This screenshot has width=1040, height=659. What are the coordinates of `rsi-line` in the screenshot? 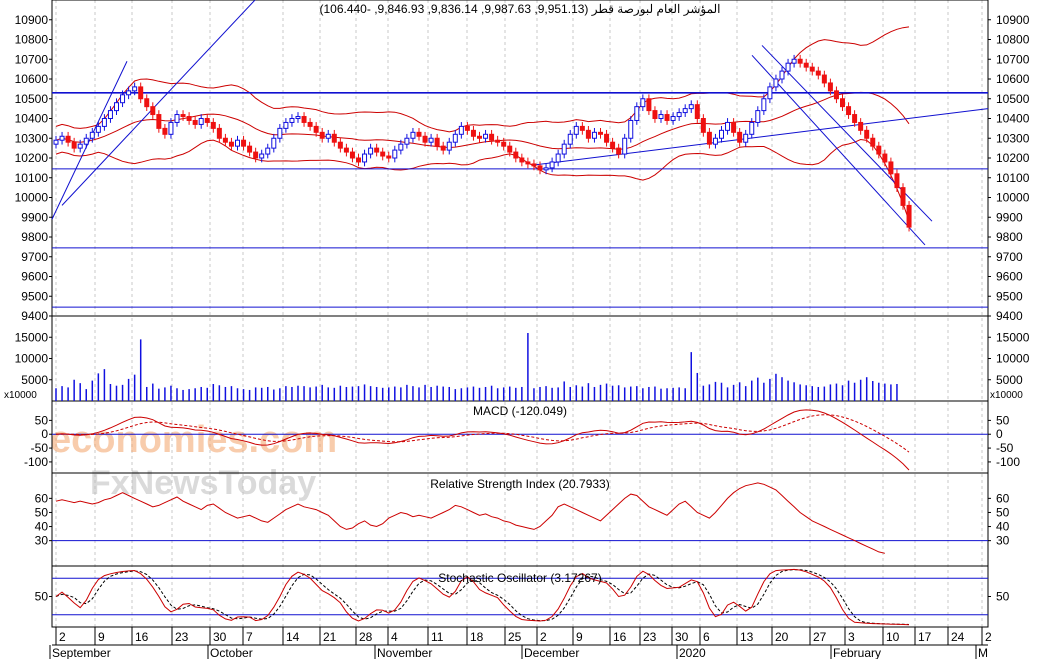 It's located at (470, 518).